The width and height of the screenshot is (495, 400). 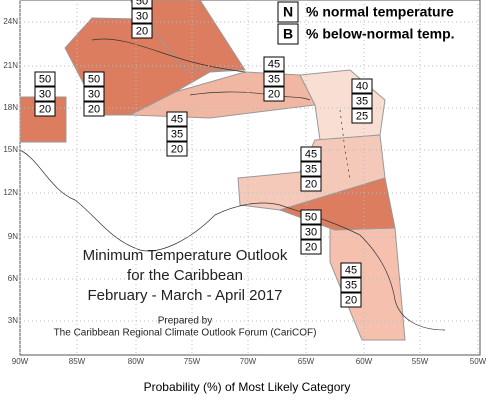 I want to click on lat-label: 24N, so click(x=10, y=21).